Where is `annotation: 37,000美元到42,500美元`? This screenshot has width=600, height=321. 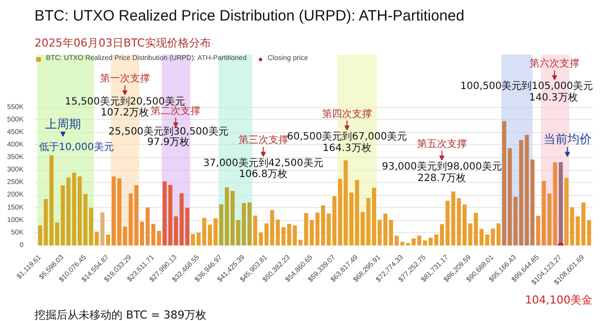 annotation: 37,000美元到42,500美元 is located at coordinates (263, 162).